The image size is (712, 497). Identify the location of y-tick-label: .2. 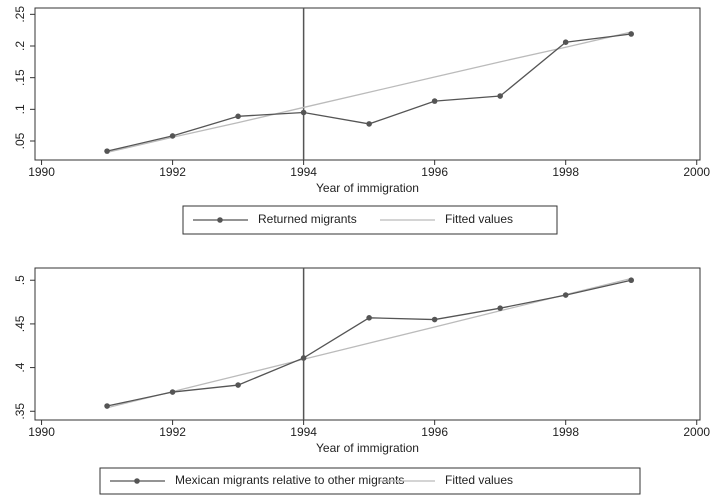
(20, 46).